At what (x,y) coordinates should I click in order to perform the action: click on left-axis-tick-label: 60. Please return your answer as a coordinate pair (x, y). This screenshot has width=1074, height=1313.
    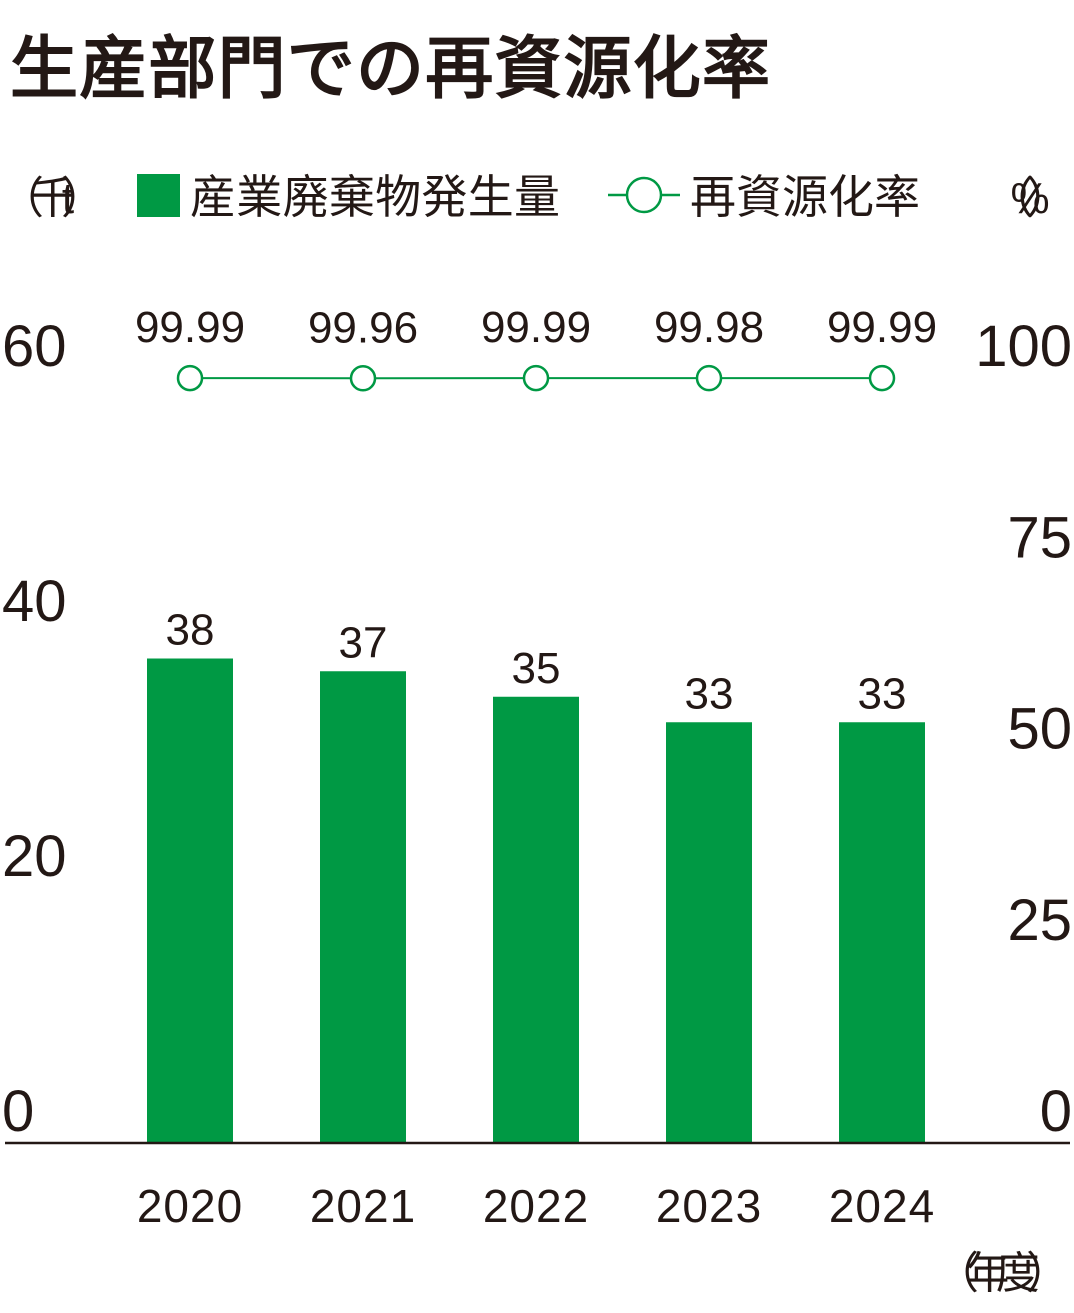
    Looking at the image, I should click on (34, 346).